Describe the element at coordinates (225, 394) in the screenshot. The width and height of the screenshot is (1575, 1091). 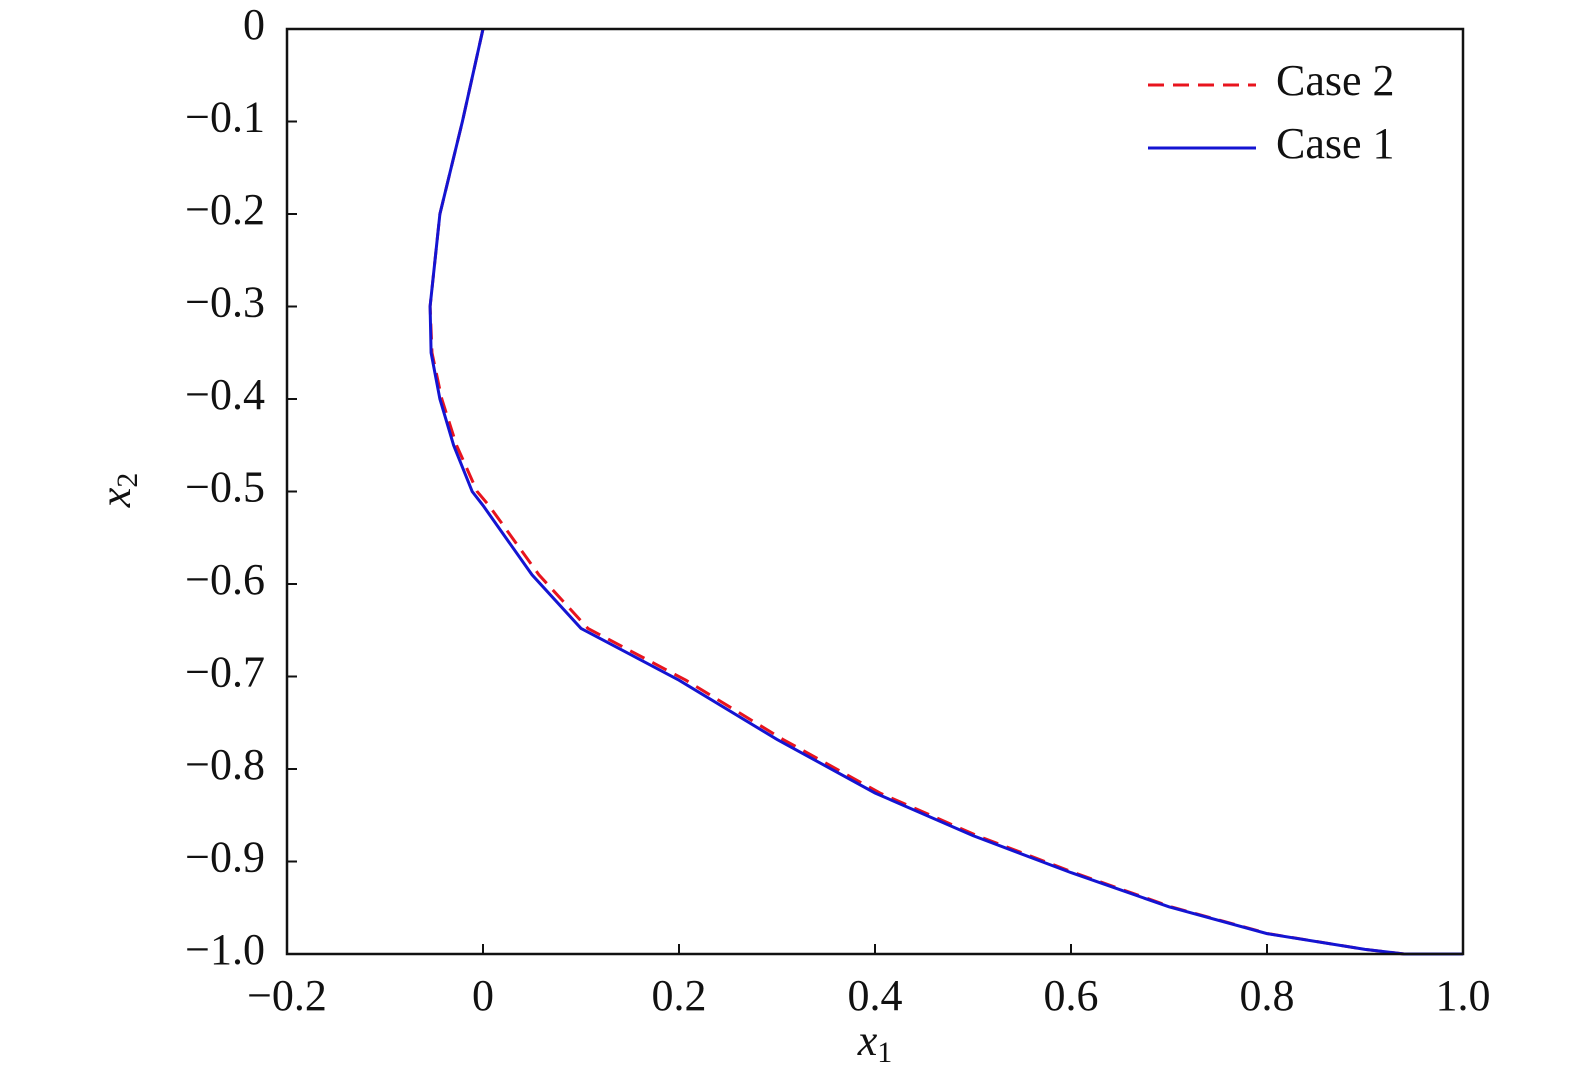
I see `y-tick-label: −0.4` at that location.